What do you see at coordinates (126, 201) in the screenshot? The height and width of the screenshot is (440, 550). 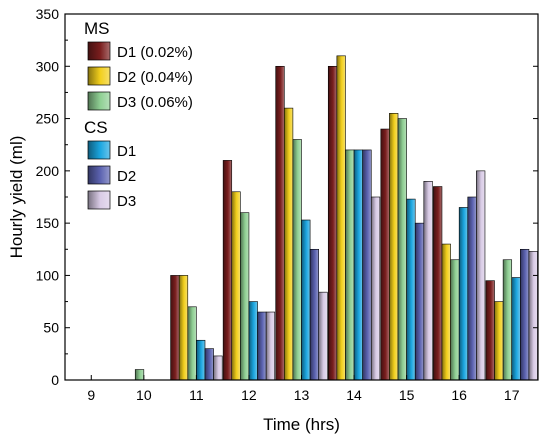 I see `legend-label: D3` at bounding box center [126, 201].